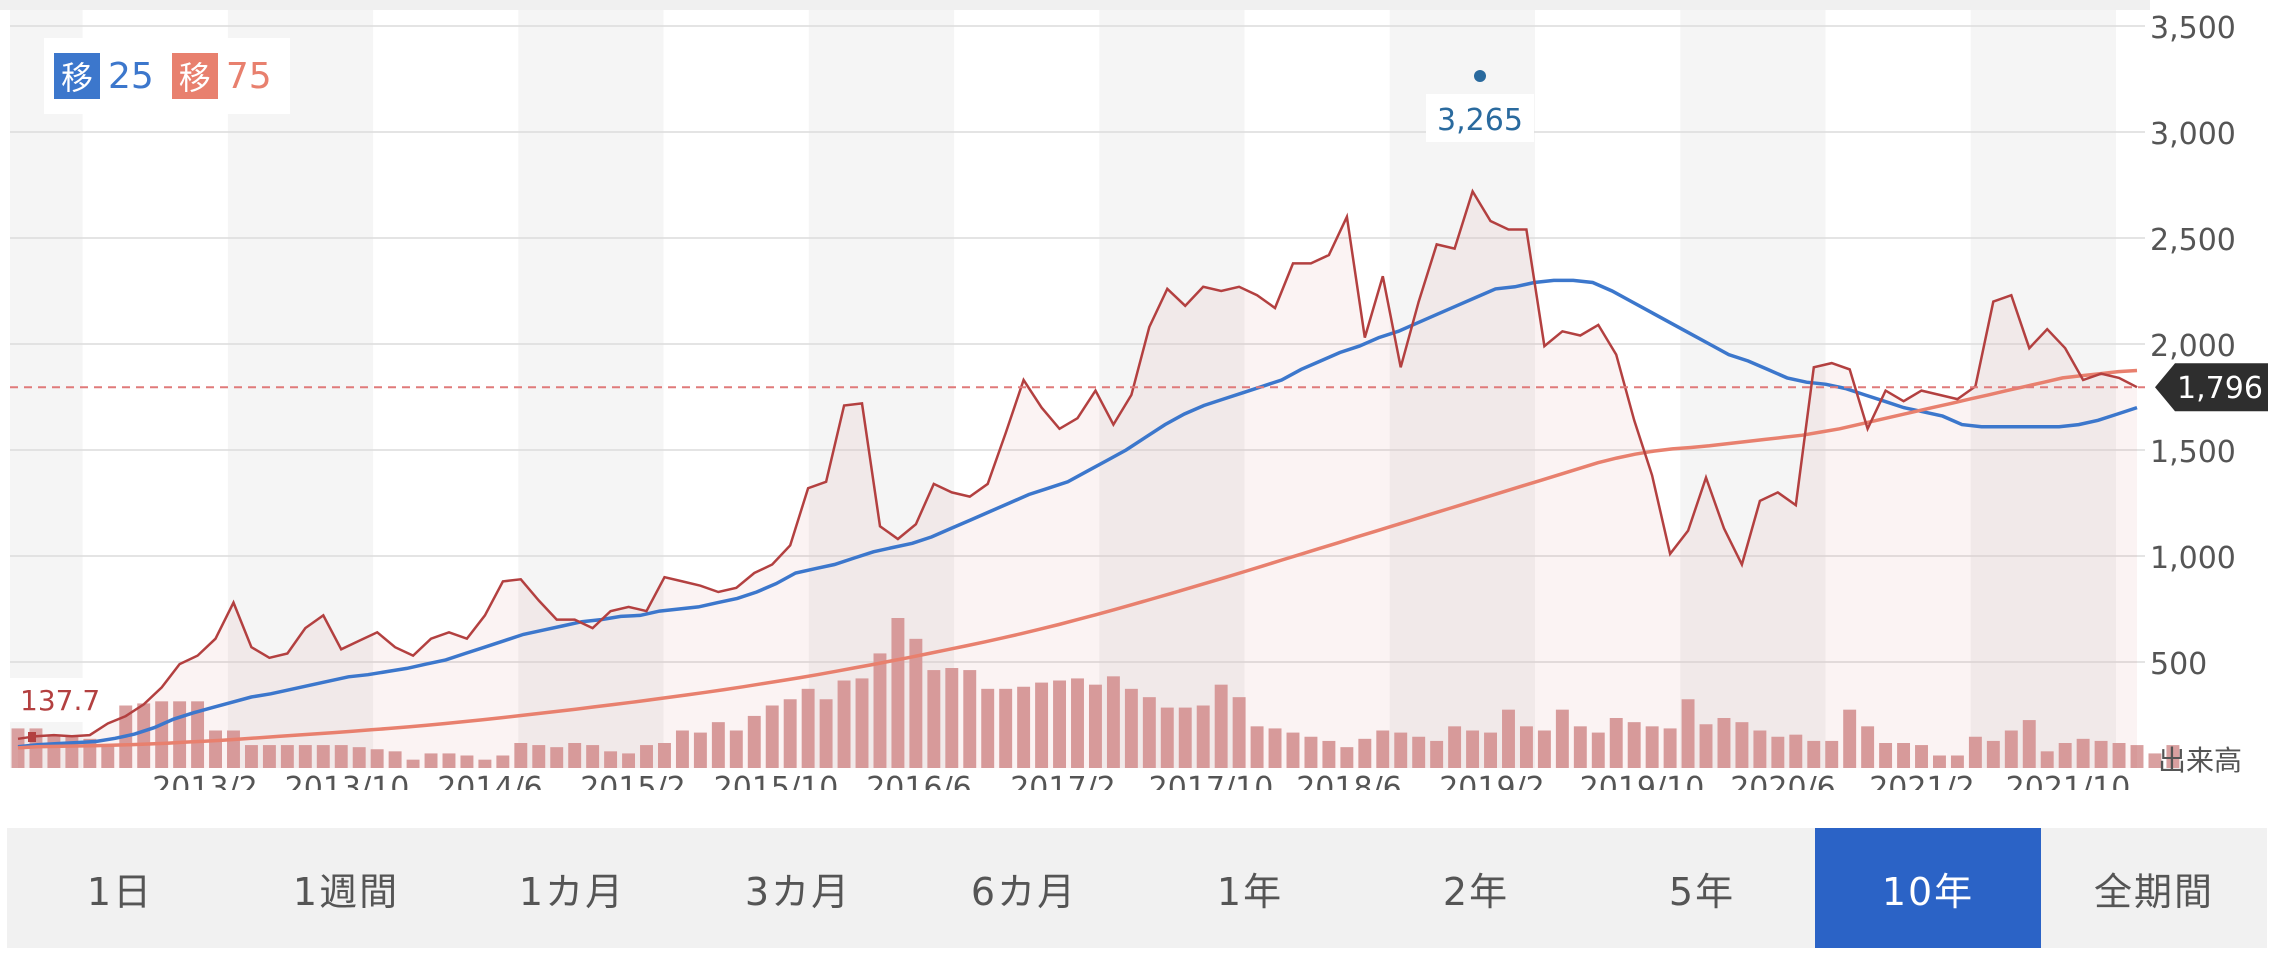 This screenshot has height=956, width=2275. What do you see at coordinates (1783, 780) in the screenshot?
I see `x-tick-label: 2020/6` at bounding box center [1783, 780].